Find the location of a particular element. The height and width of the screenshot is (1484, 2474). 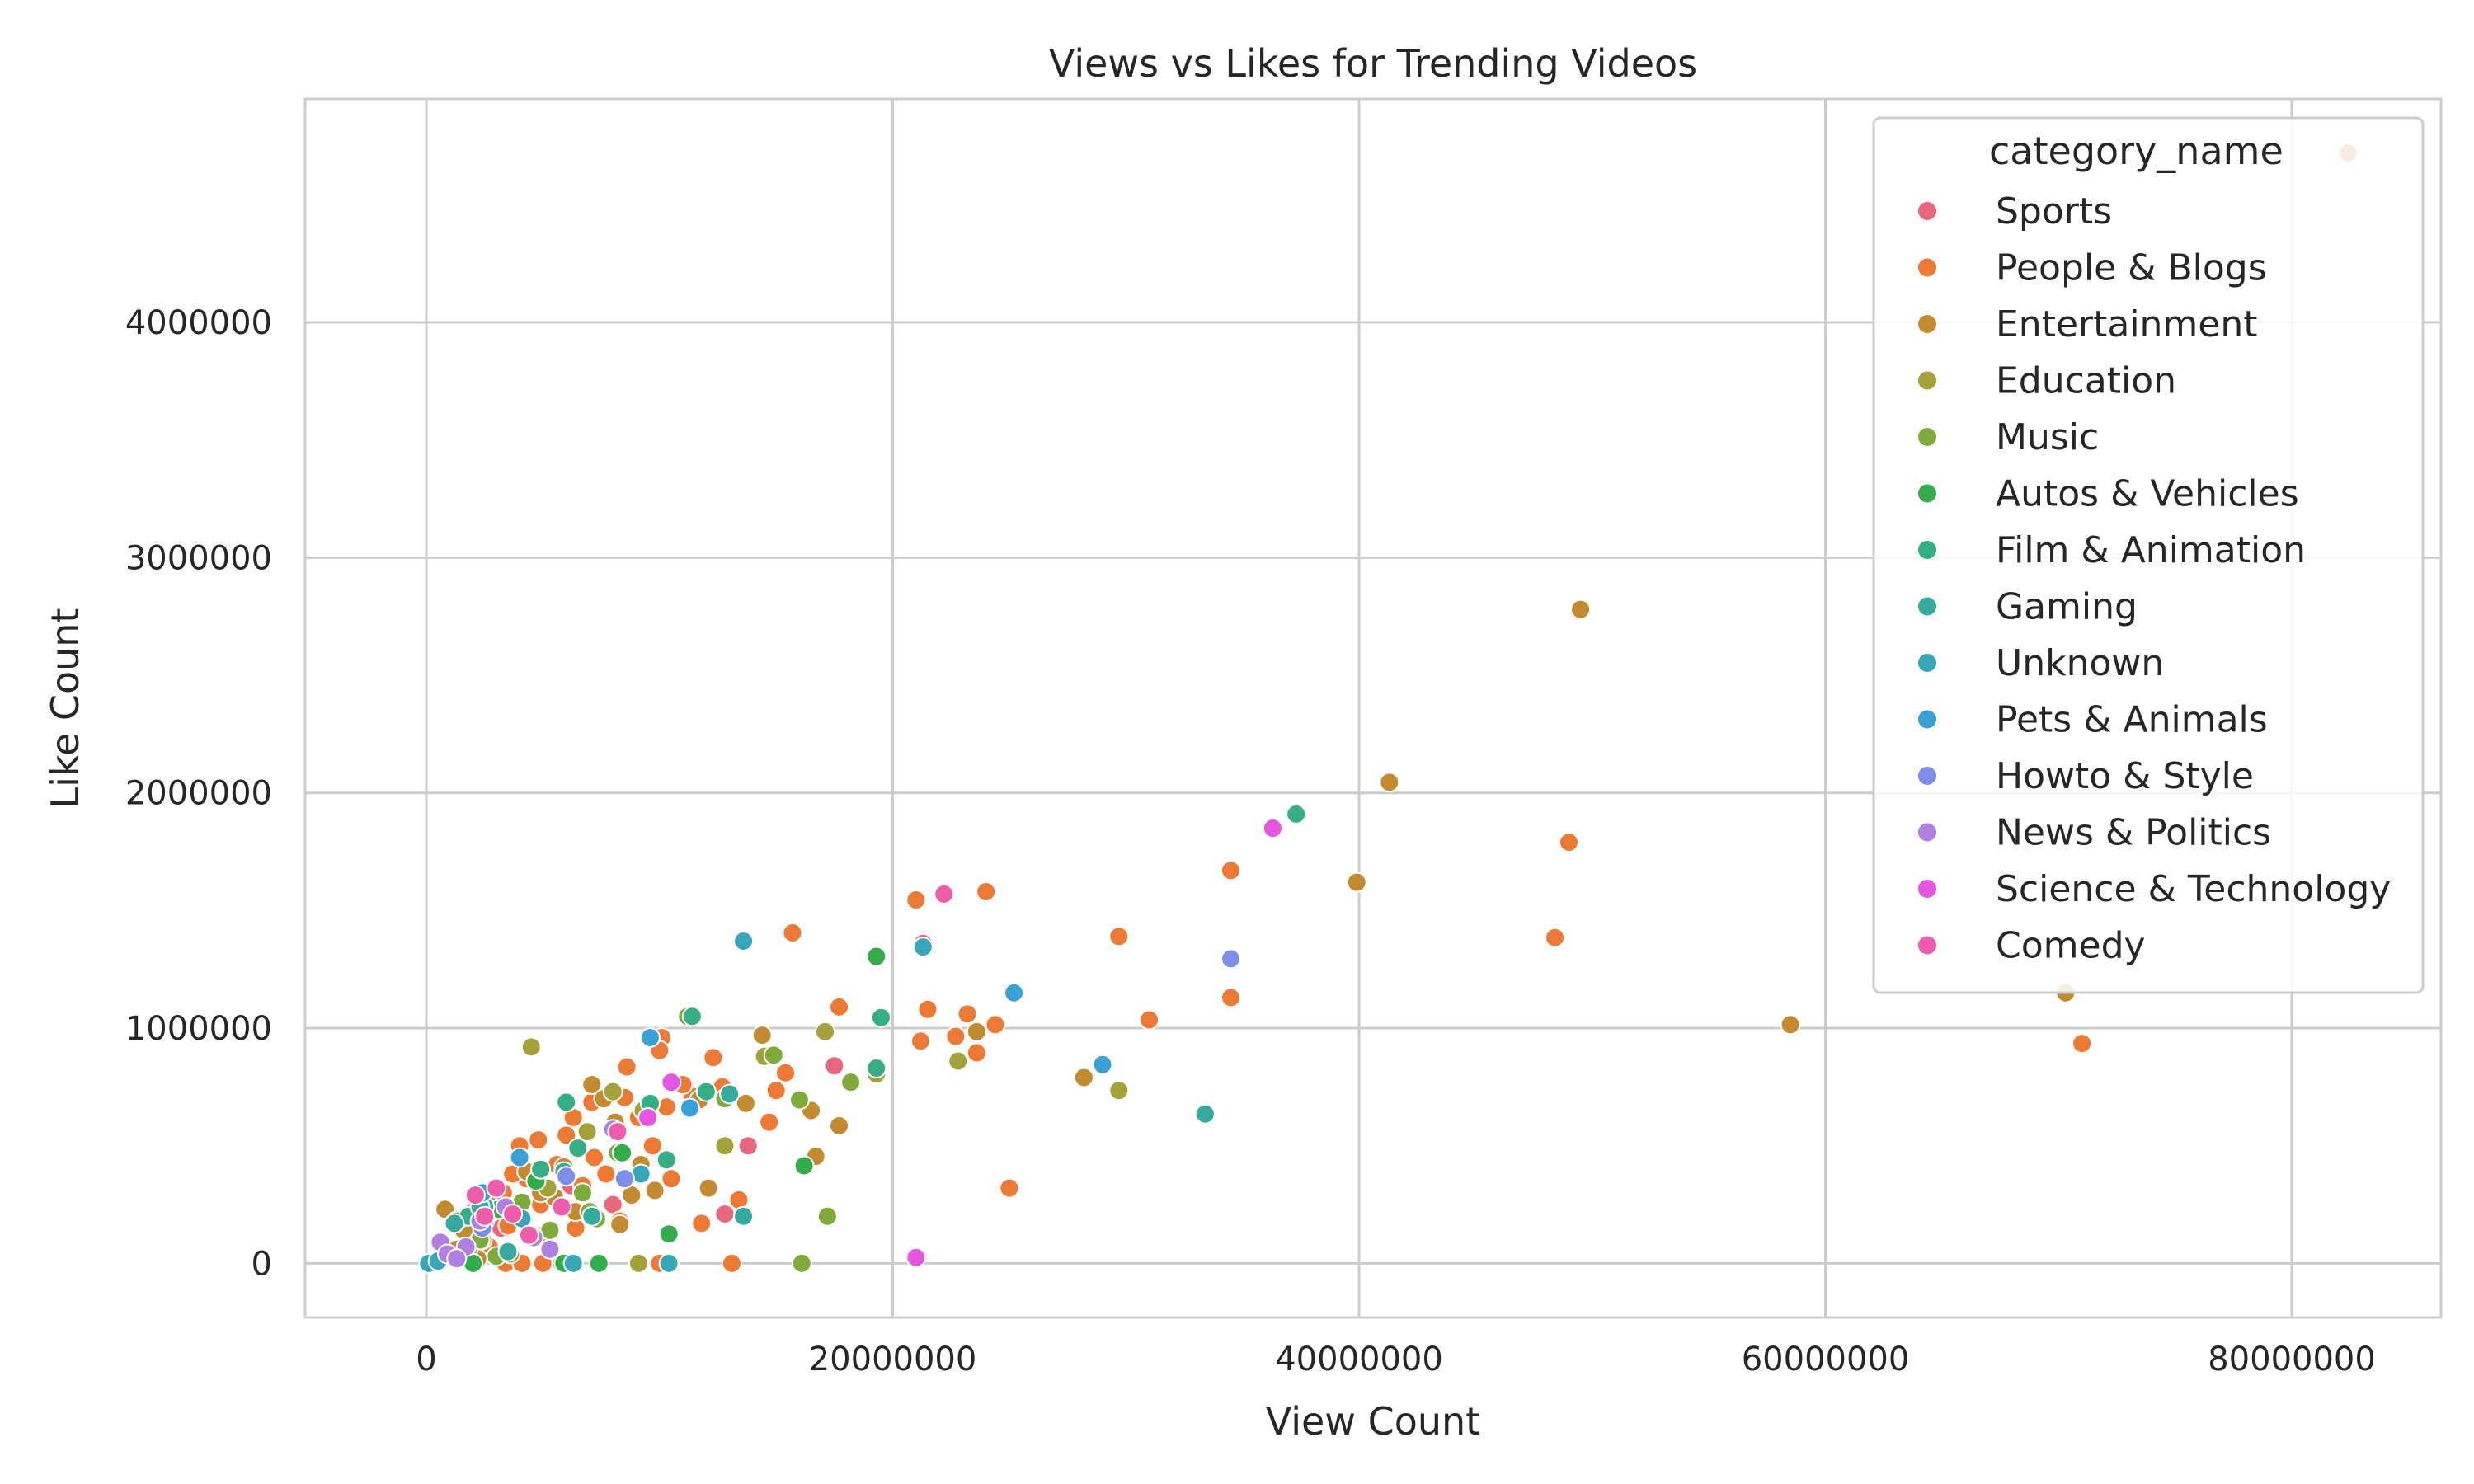

legend-label: Howto & Style is located at coordinates (2125, 776).